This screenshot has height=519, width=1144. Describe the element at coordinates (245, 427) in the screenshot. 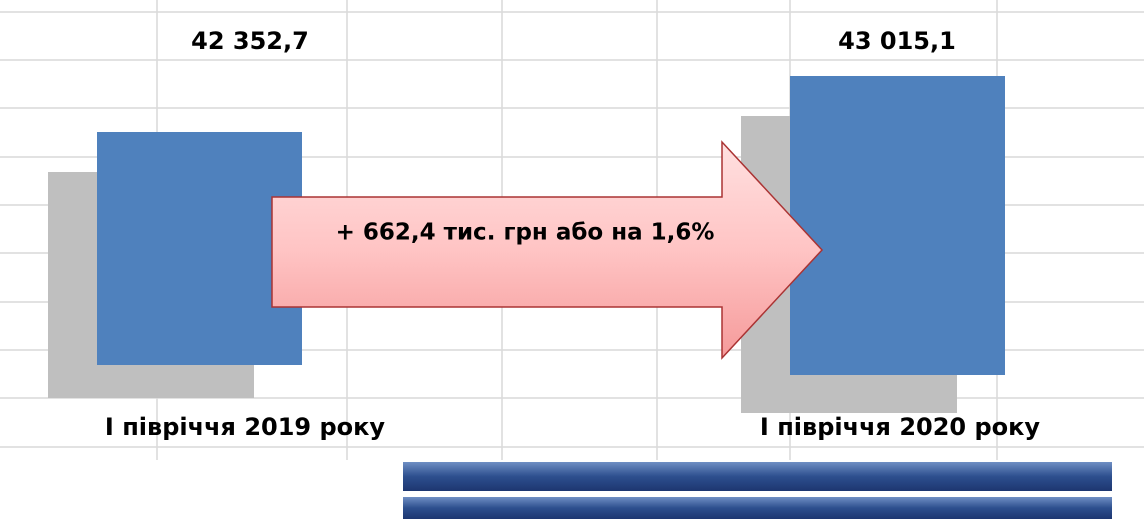

I see `period-label: І півріччя 2019 року` at that location.